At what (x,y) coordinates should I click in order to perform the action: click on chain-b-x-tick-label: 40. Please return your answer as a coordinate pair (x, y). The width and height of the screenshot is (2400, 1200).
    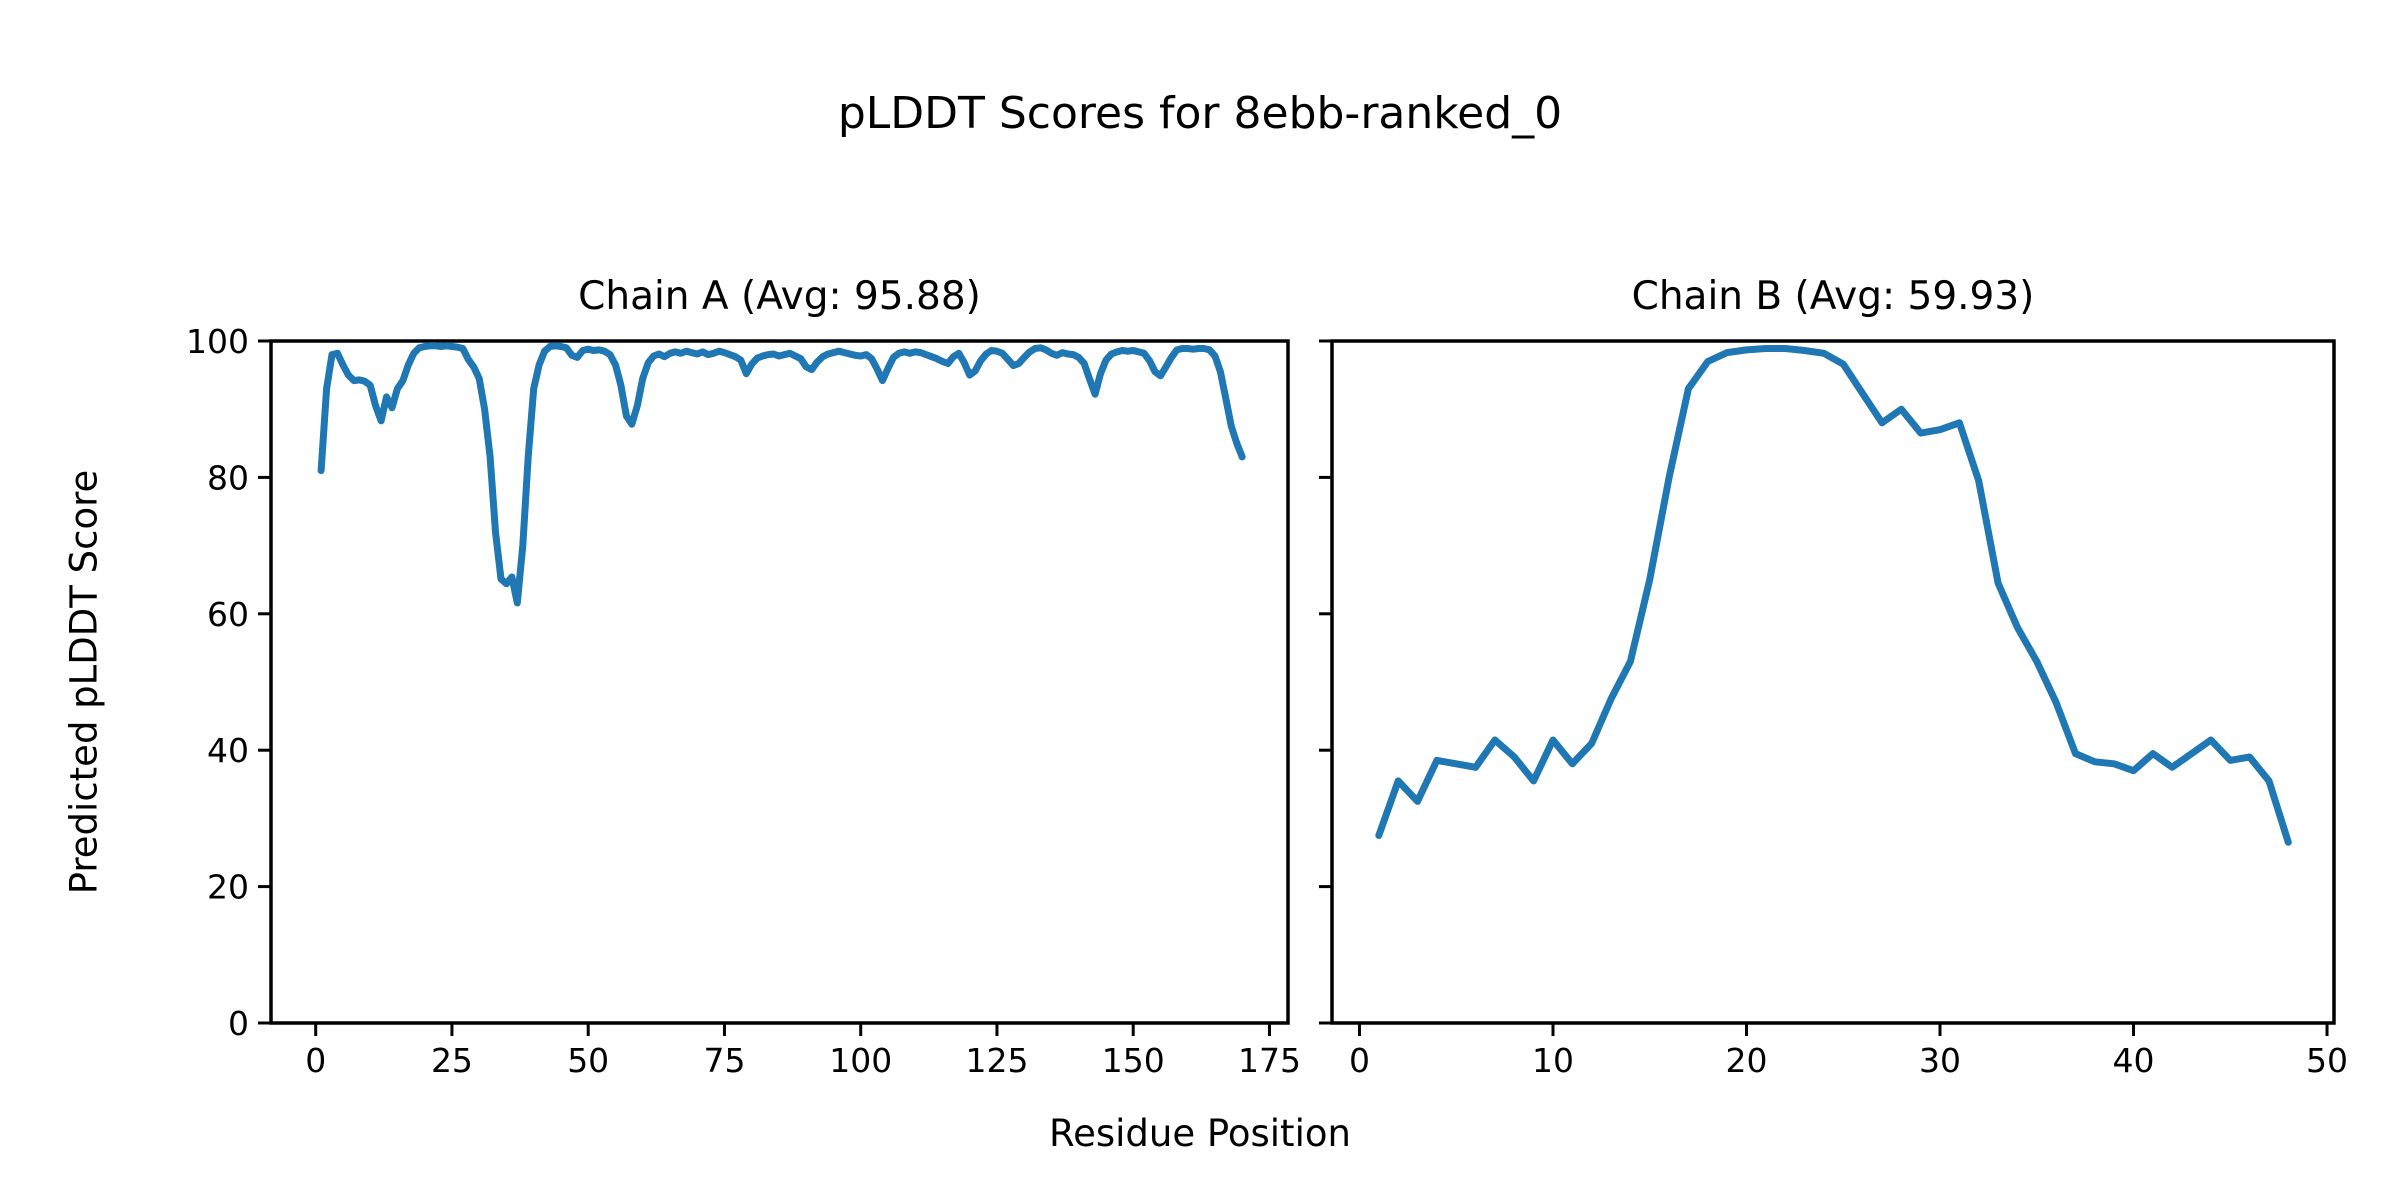
    Looking at the image, I should click on (2134, 1060).